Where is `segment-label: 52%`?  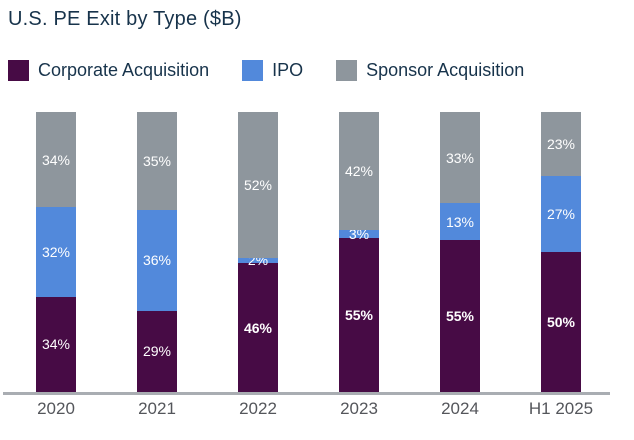 segment-label: 52% is located at coordinates (258, 184).